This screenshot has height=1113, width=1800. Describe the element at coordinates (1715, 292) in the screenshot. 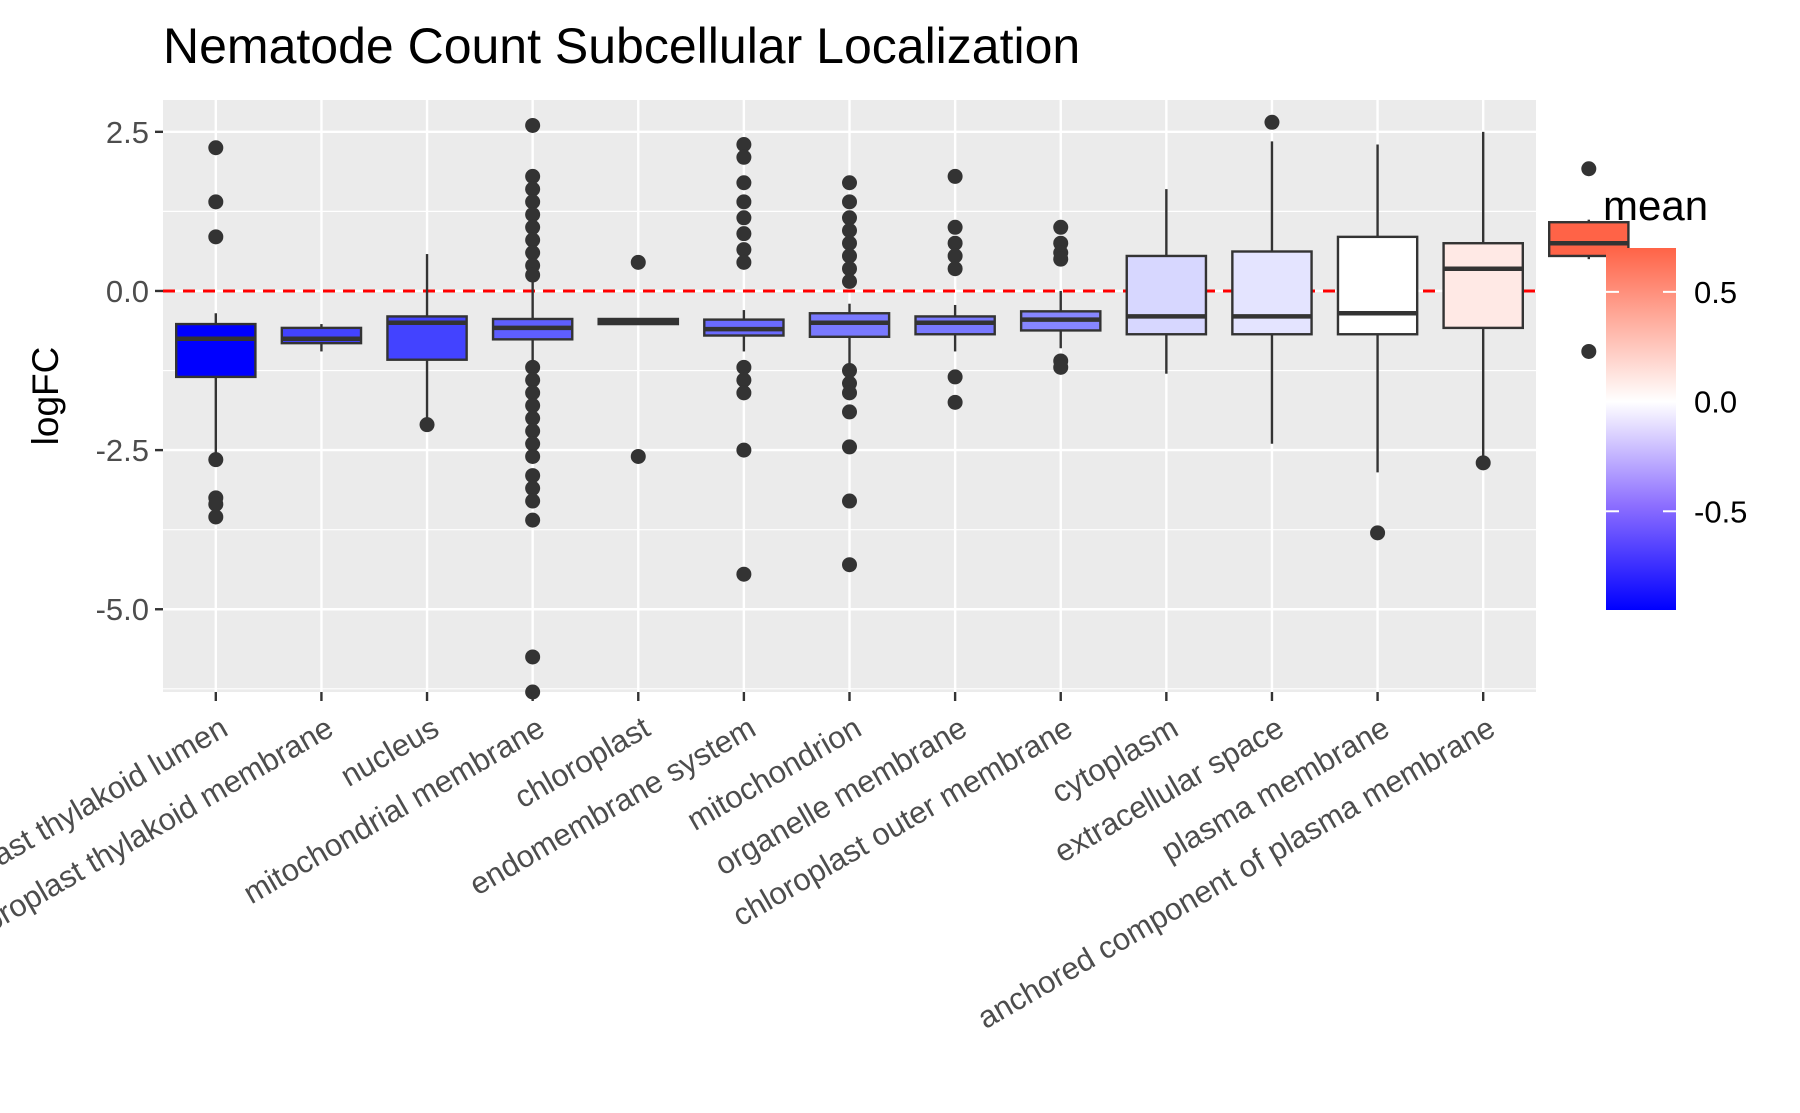

I see `legend-tick-label: 0.5` at that location.